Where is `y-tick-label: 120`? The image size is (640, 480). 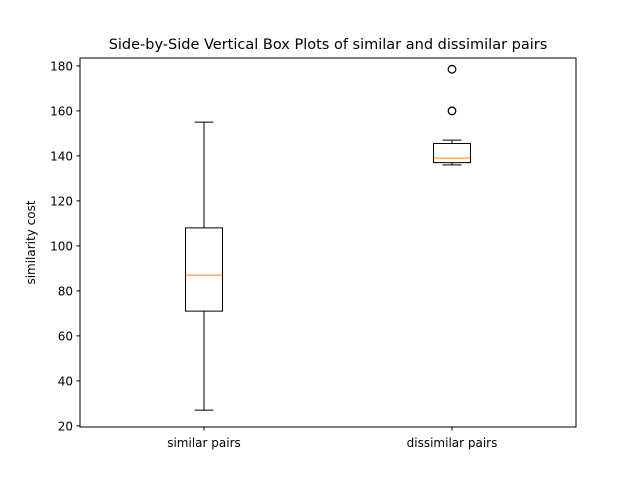 y-tick-label: 120 is located at coordinates (61, 201).